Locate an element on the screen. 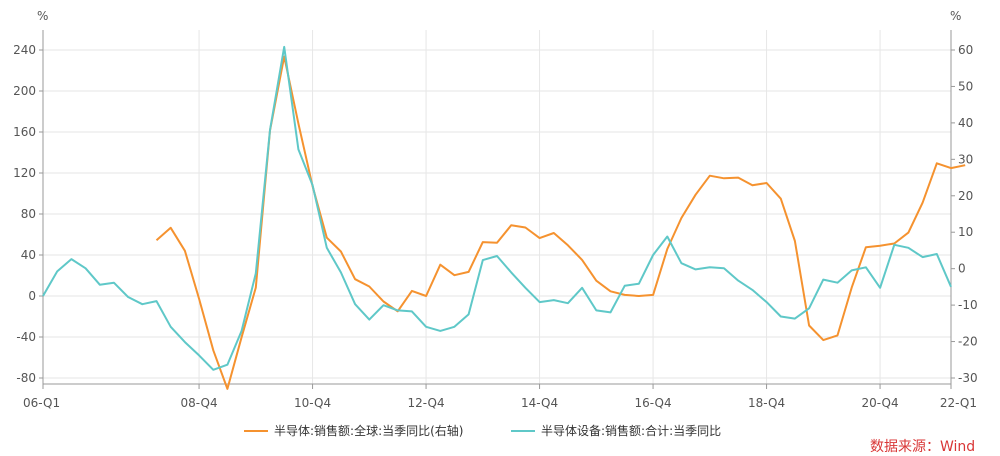 This screenshot has height=456, width=1000. left-tick-label: 200 is located at coordinates (24, 91).